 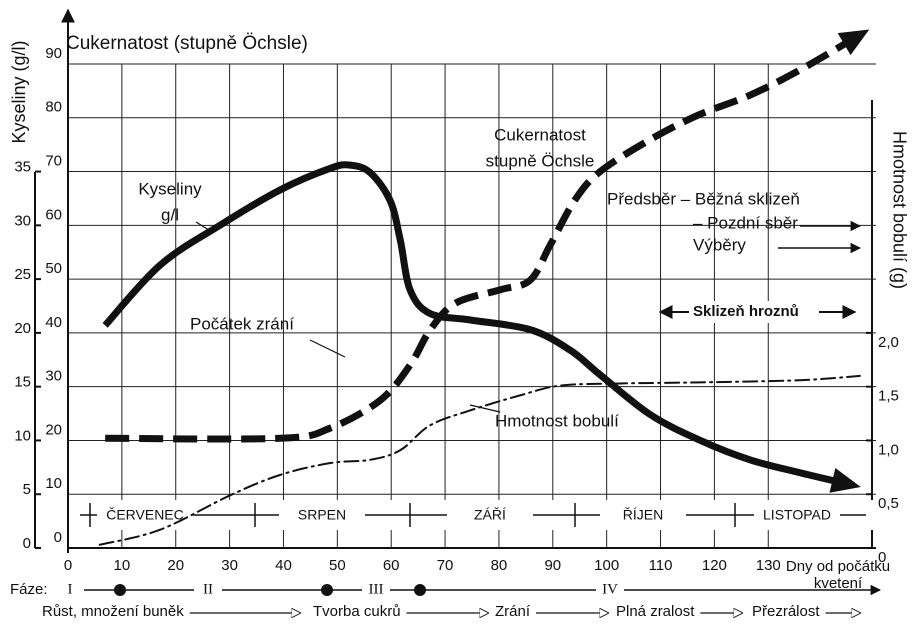 I want to click on stage: Plná zralost, so click(x=655, y=611).